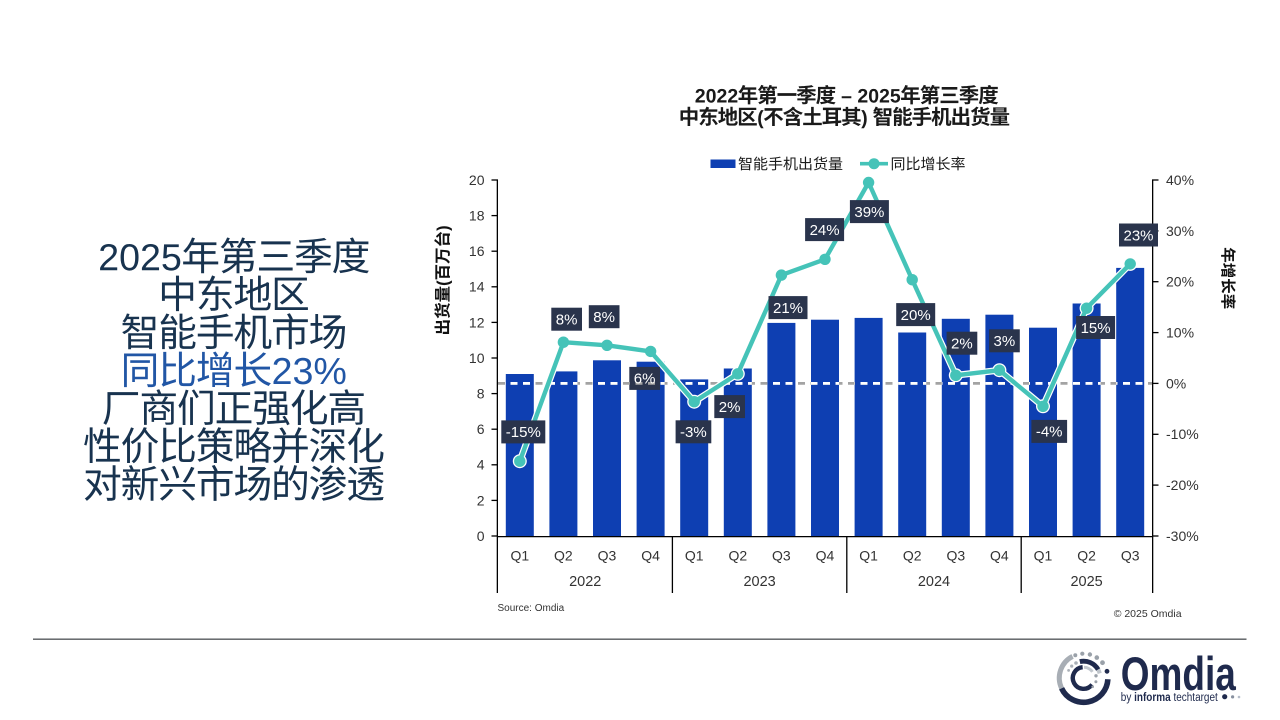 The image size is (1280, 720). What do you see at coordinates (1148, 614) in the screenshot?
I see `svg-text: © 2025 Omdia` at bounding box center [1148, 614].